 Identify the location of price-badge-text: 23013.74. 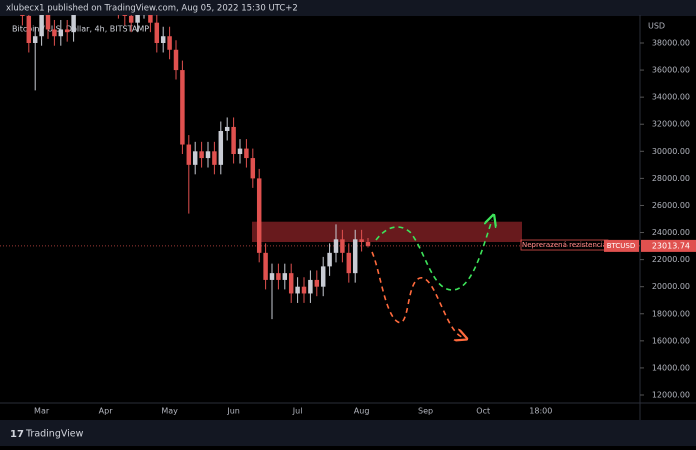
(671, 245).